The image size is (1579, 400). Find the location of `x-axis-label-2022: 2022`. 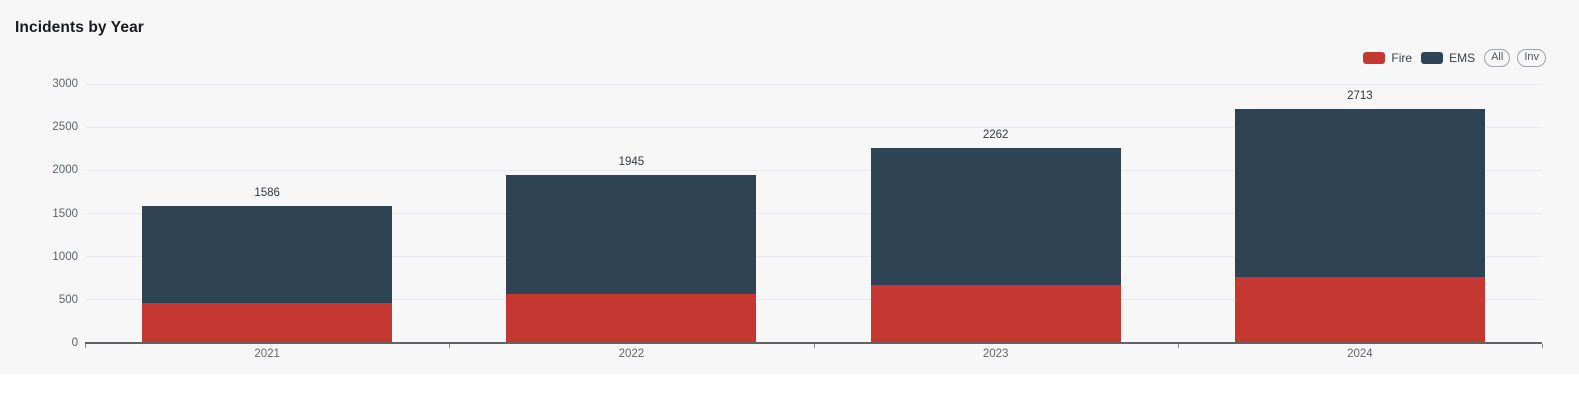

x-axis-label-2022: 2022 is located at coordinates (631, 354).